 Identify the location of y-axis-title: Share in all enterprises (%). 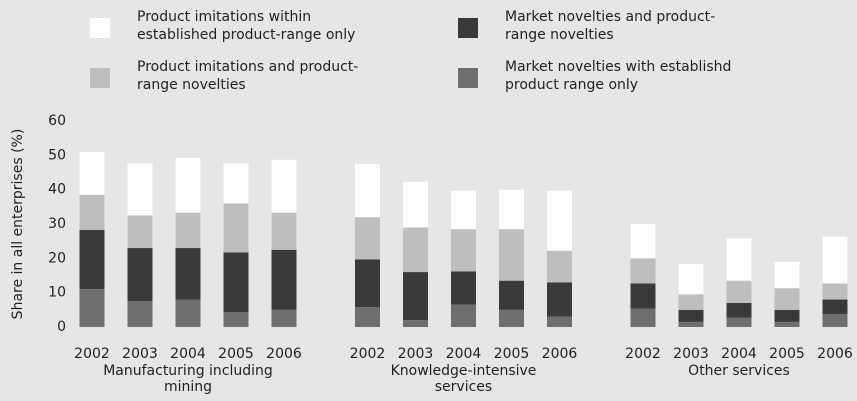
(18, 224).